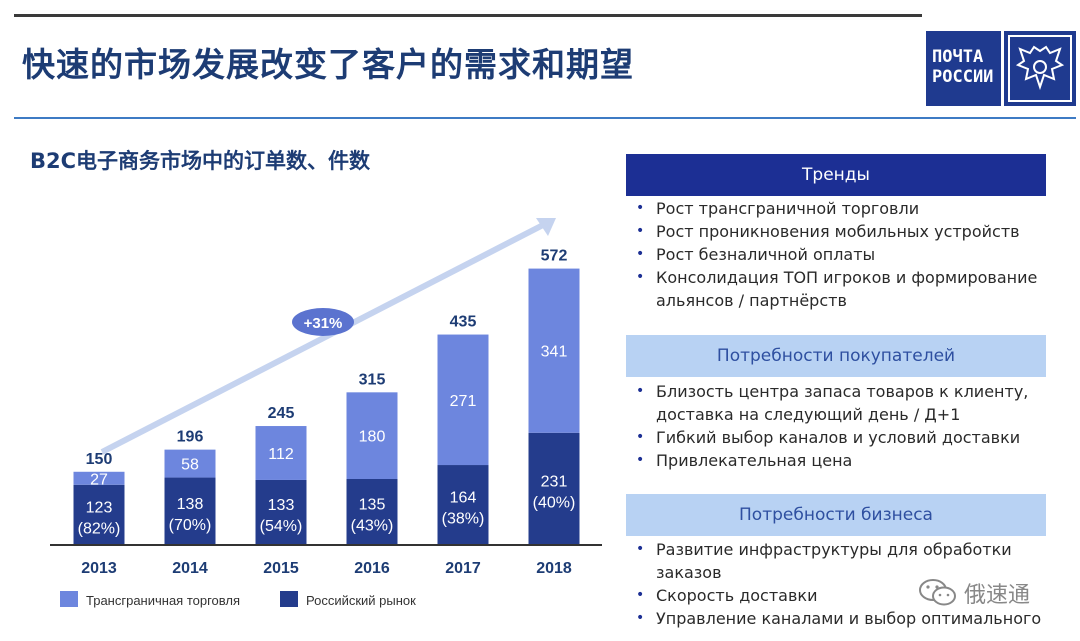  I want to click on slide-title: 快速的市场发展改变了客户的需求和期望, so click(328, 64).